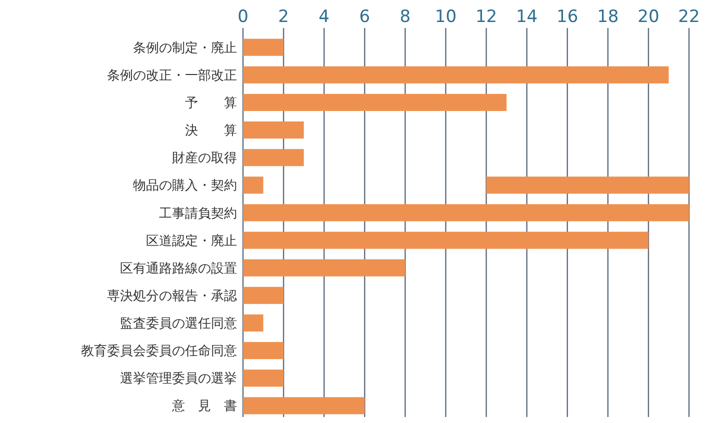 Image resolution: width=708 pixels, height=423 pixels. I want to click on y-tick-label: 物品の購入・契約, so click(185, 186).